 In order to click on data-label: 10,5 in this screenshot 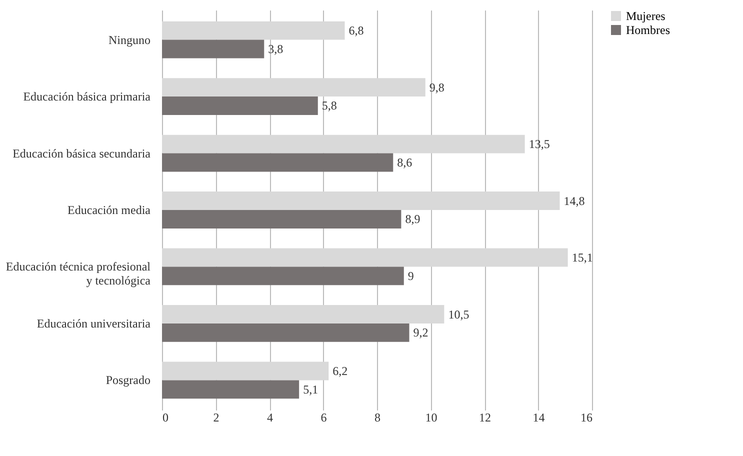, I will do `click(459, 314)`.